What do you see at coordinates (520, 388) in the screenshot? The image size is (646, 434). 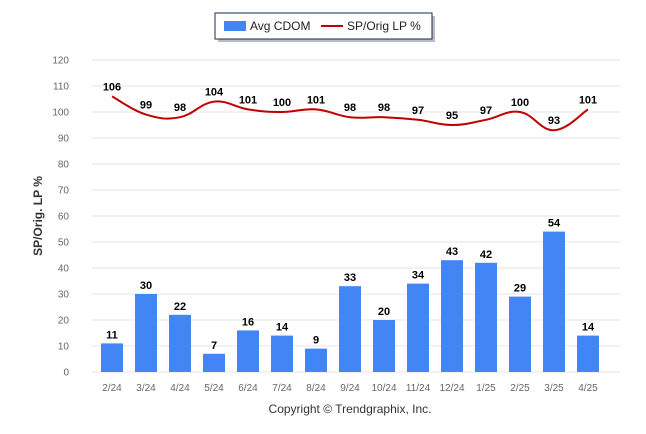 I see `x-tick-label: 2/25` at bounding box center [520, 388].